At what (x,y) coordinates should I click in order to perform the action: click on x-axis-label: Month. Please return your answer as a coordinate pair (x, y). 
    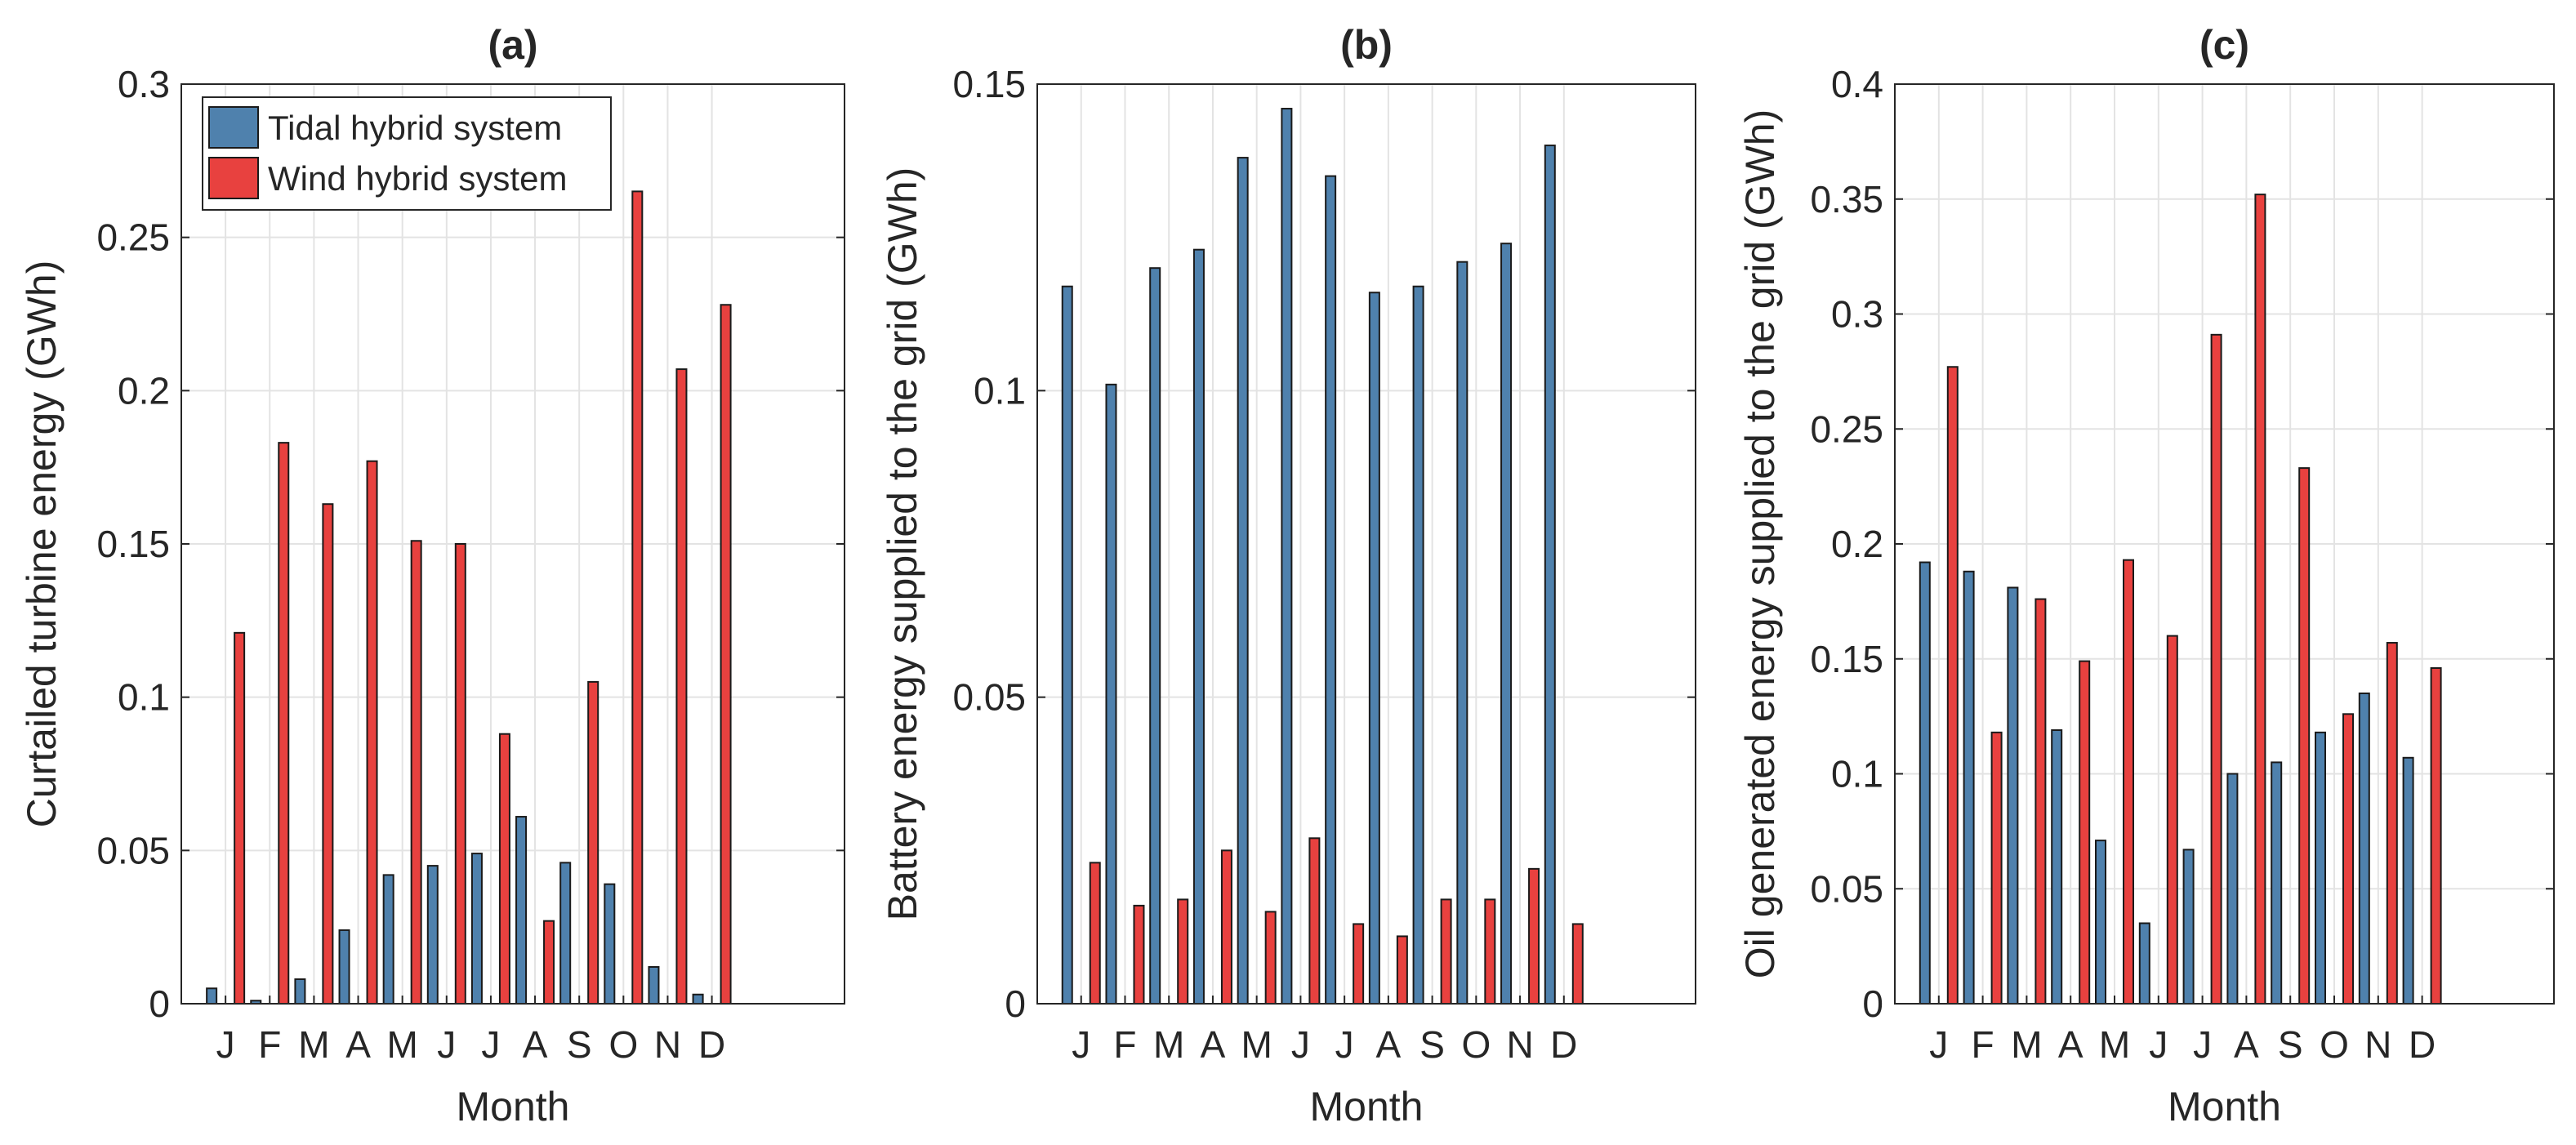
    Looking at the image, I should click on (1367, 1107).